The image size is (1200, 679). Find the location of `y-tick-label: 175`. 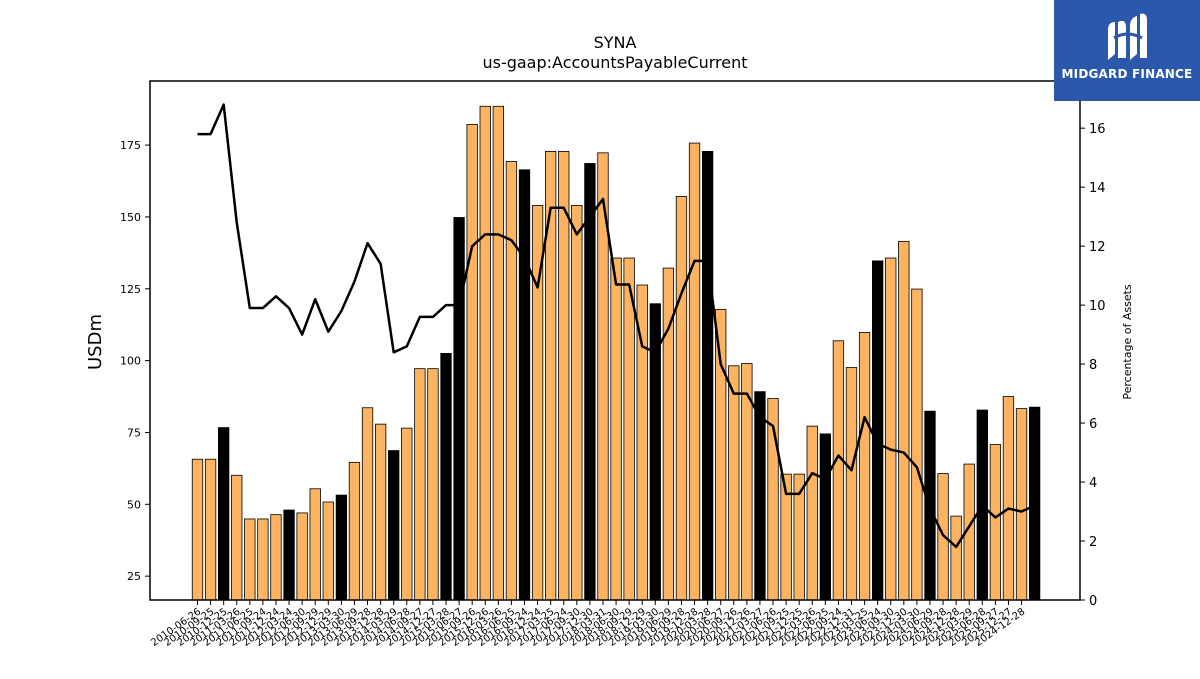

y-tick-label: 175 is located at coordinates (130, 145).